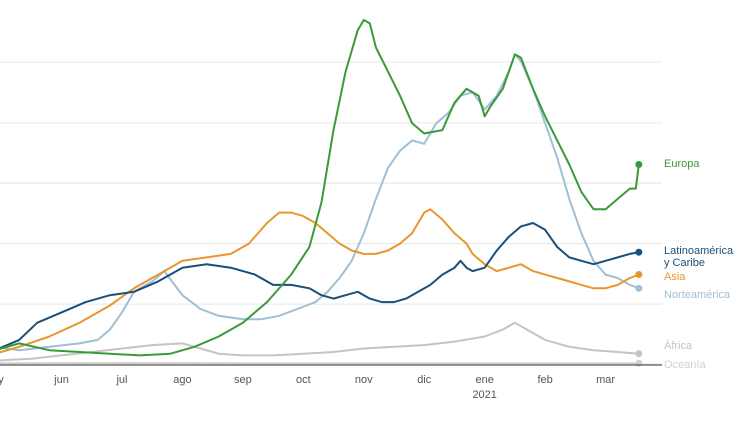 This screenshot has height=423, width=751. What do you see at coordinates (639, 363) in the screenshot?
I see `end-marker-oceania` at bounding box center [639, 363].